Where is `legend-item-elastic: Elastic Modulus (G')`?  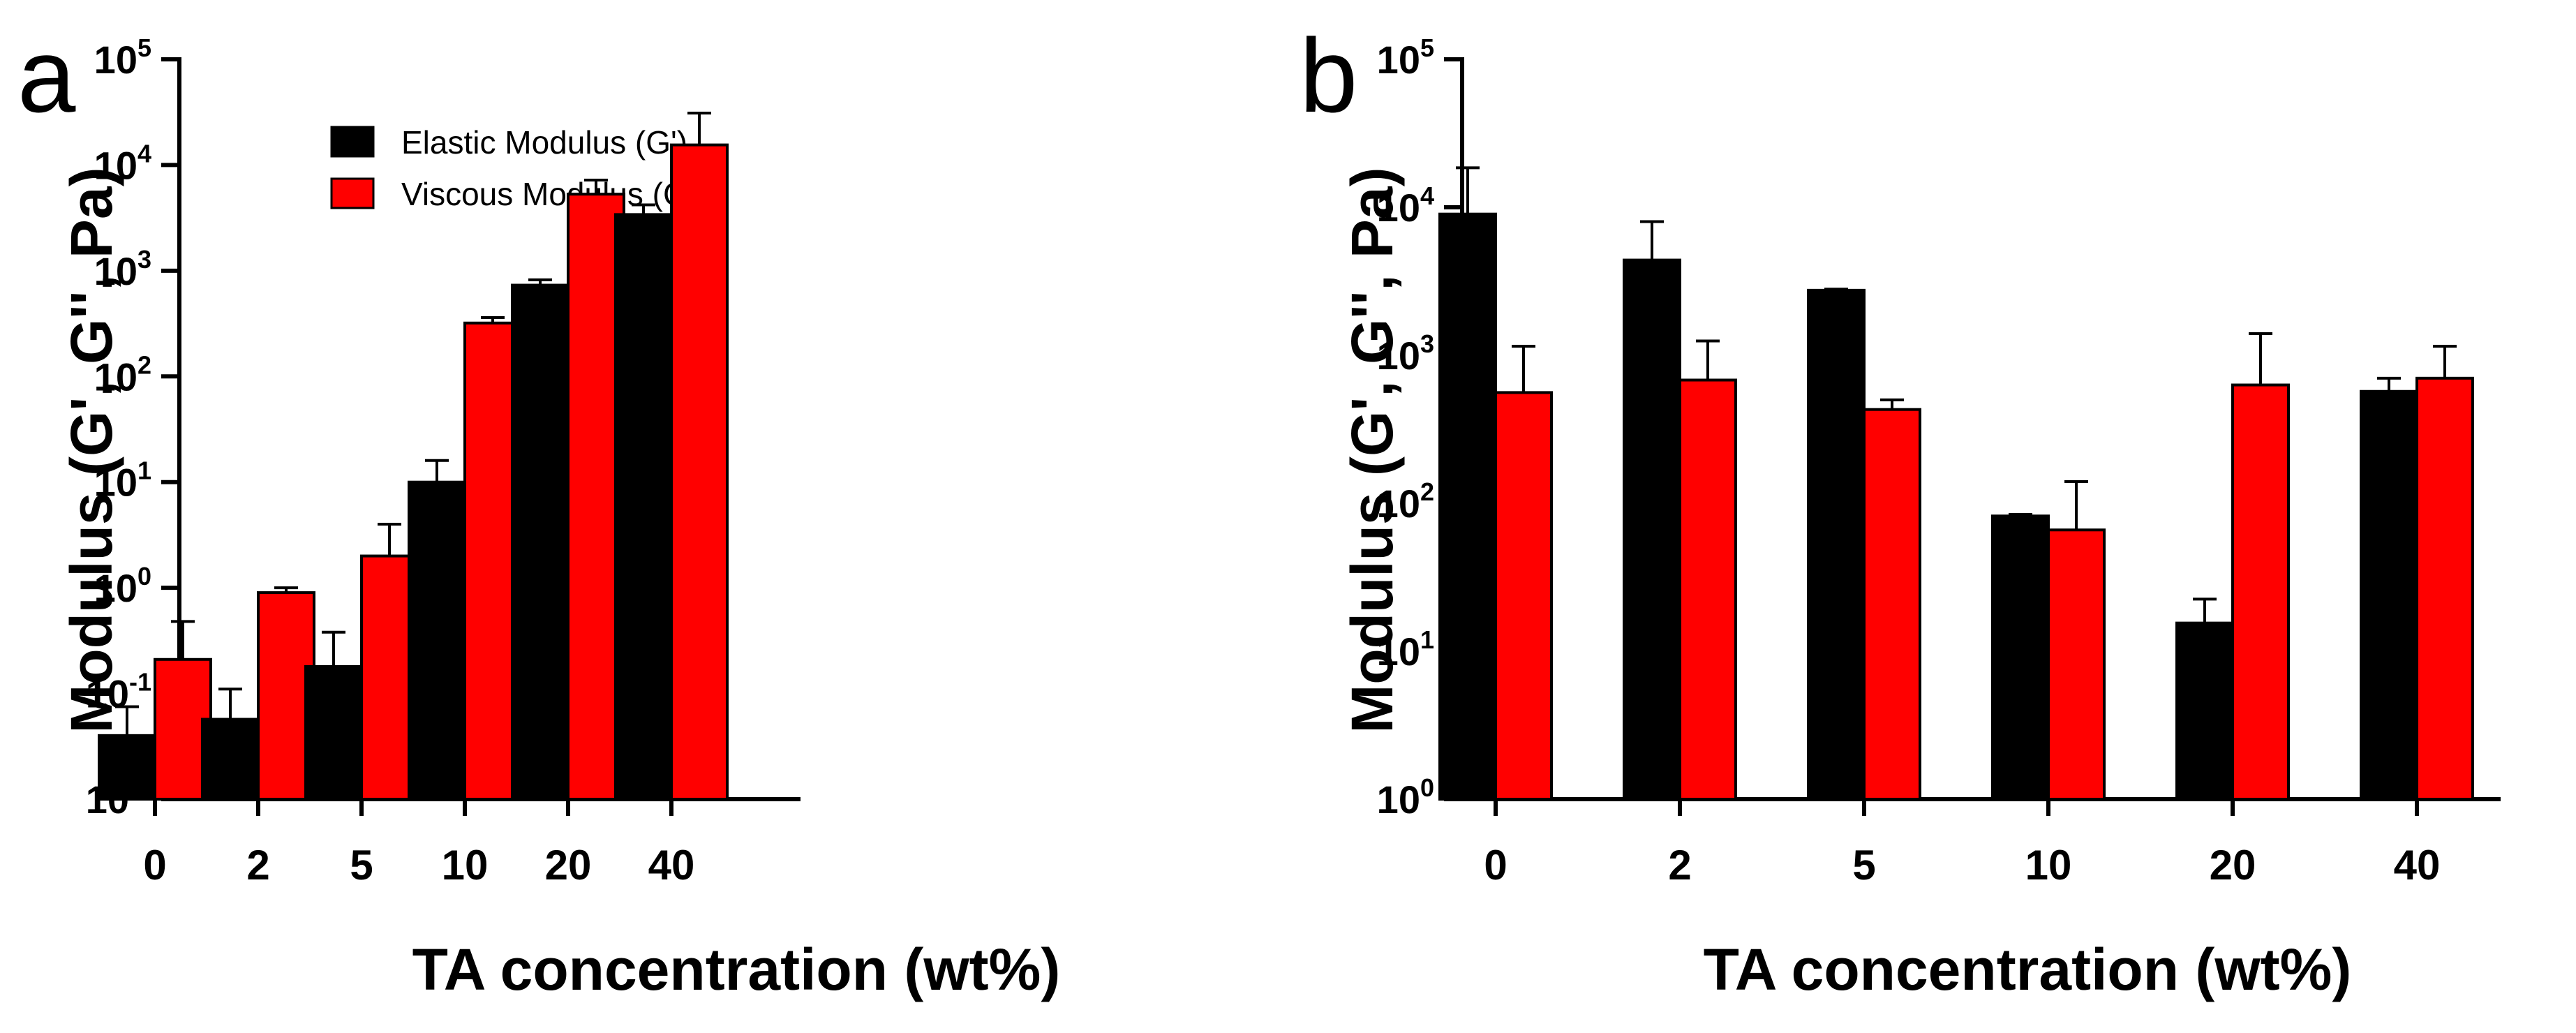
legend-item-elastic: Elastic Modulus (G') is located at coordinates (509, 142).